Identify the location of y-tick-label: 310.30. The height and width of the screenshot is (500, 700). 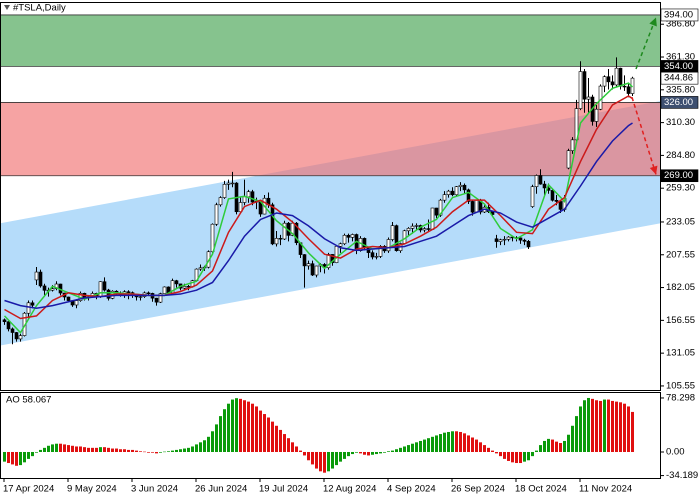
(680, 122).